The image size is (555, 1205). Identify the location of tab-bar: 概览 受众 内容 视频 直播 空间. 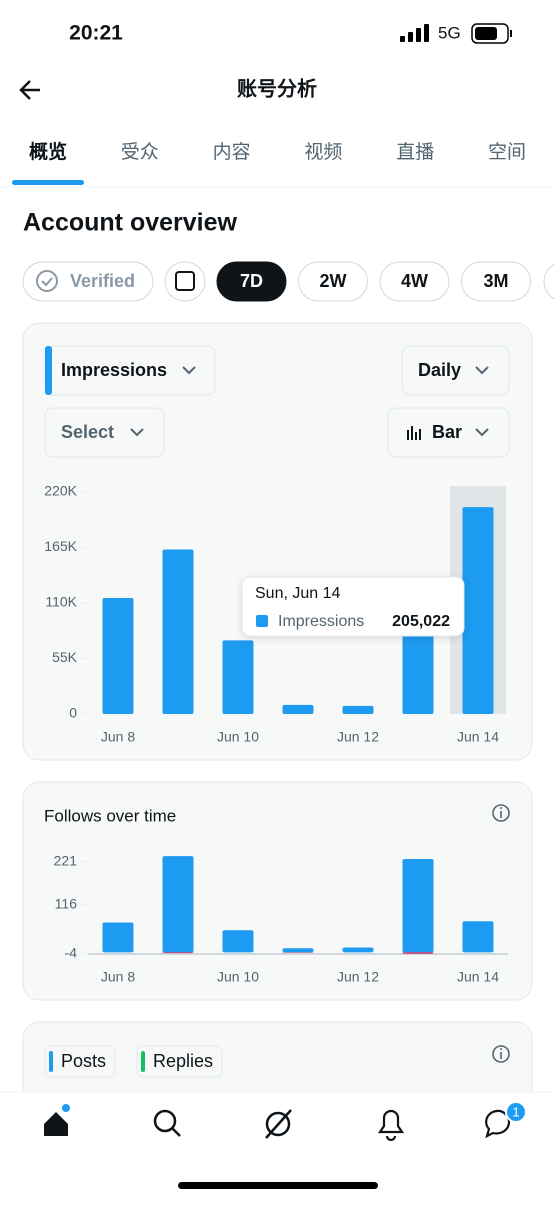
(277, 151).